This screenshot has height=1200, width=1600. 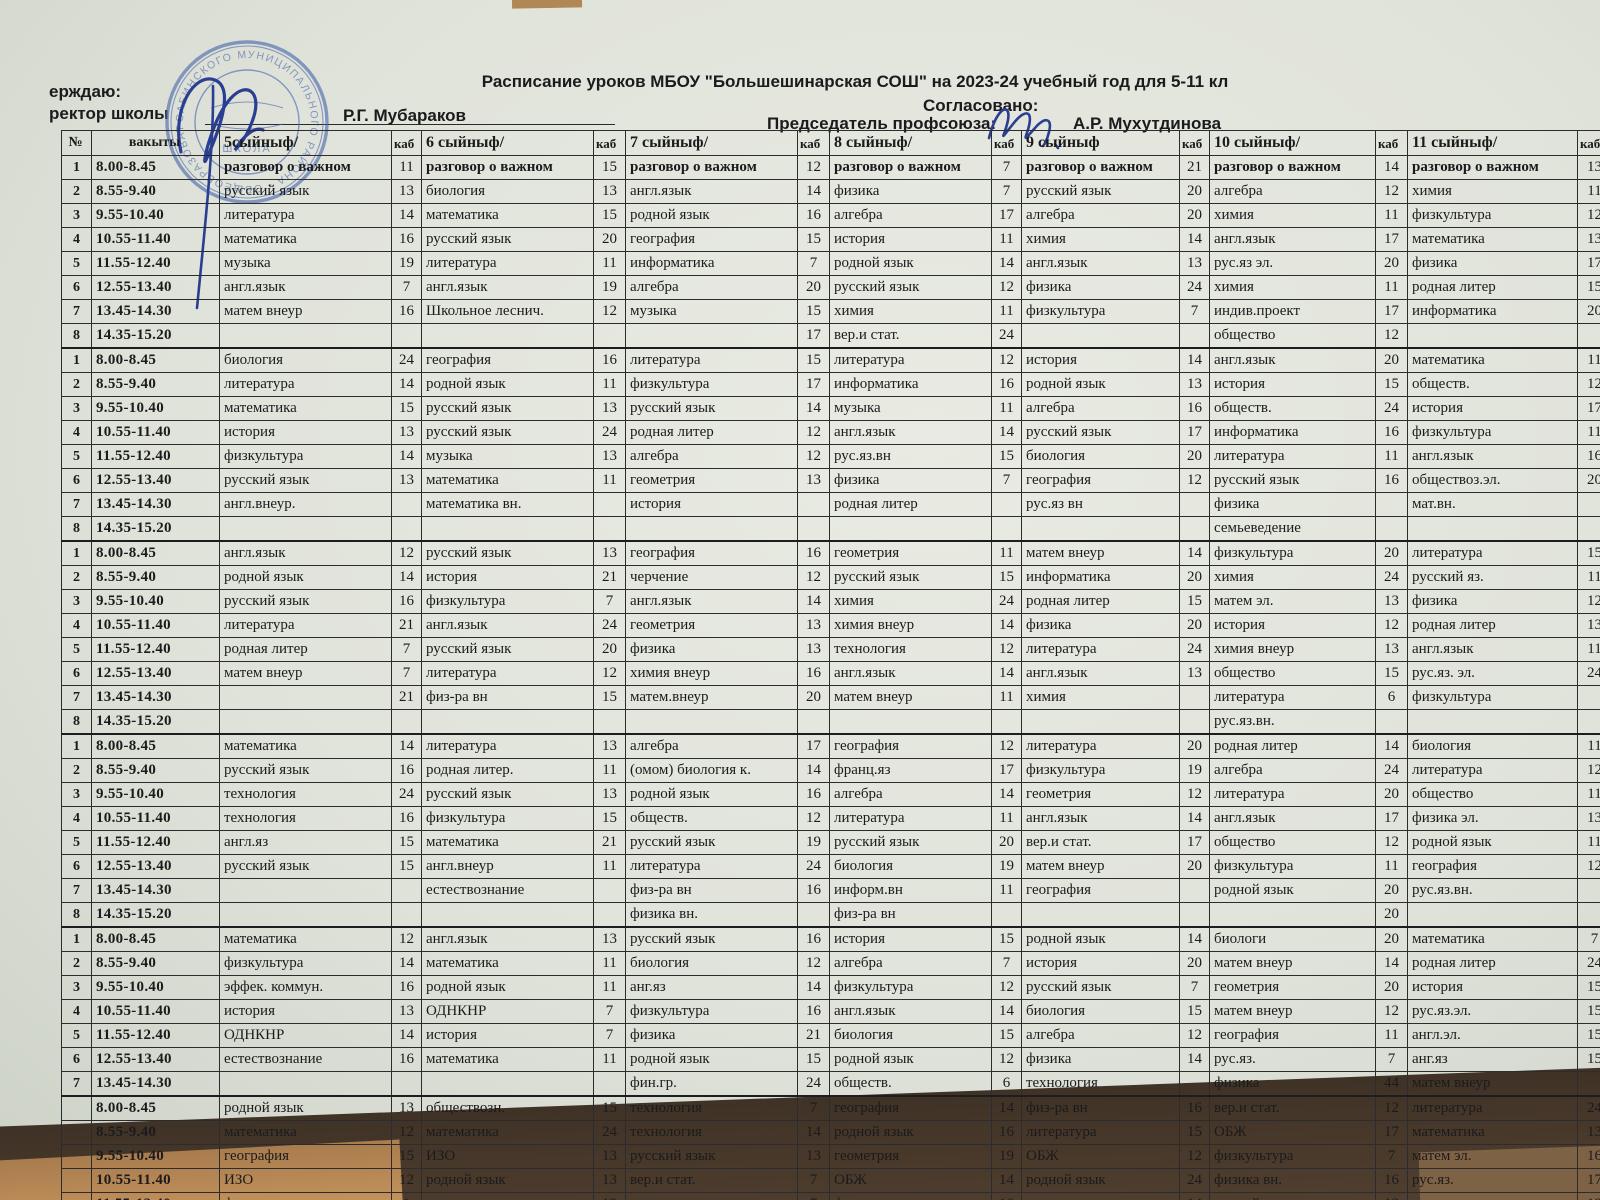 What do you see at coordinates (1292, 1084) in the screenshot?
I see `subject-cell: физика` at bounding box center [1292, 1084].